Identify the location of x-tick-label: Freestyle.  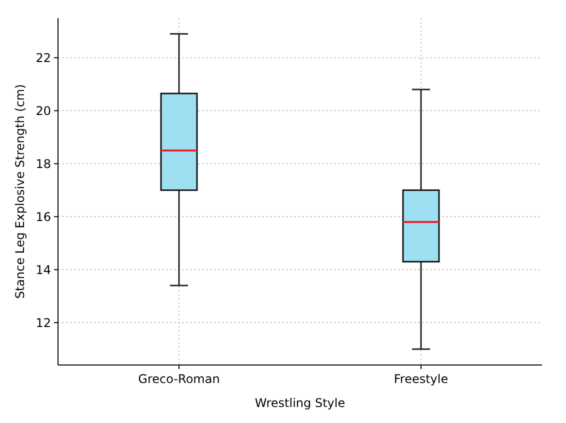
(421, 379).